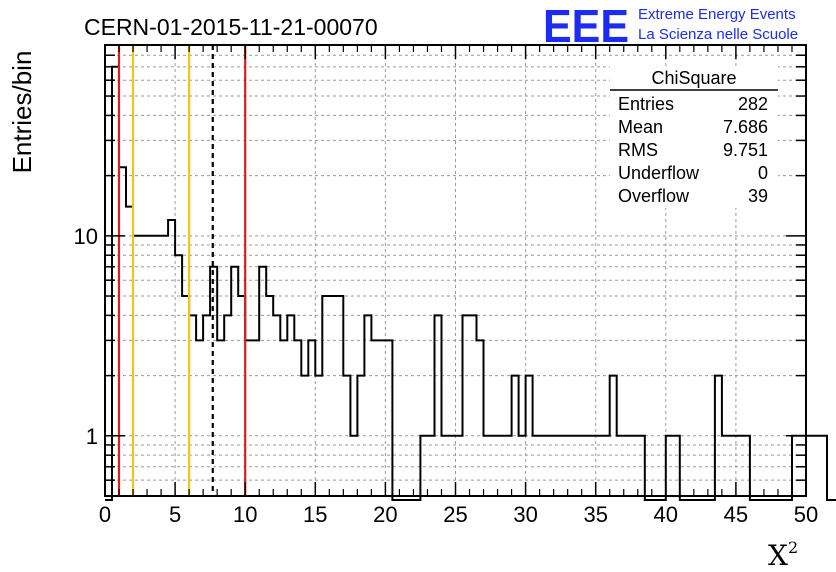 The width and height of the screenshot is (836, 572). I want to click on stats-label-entries: Entries, so click(646, 104).